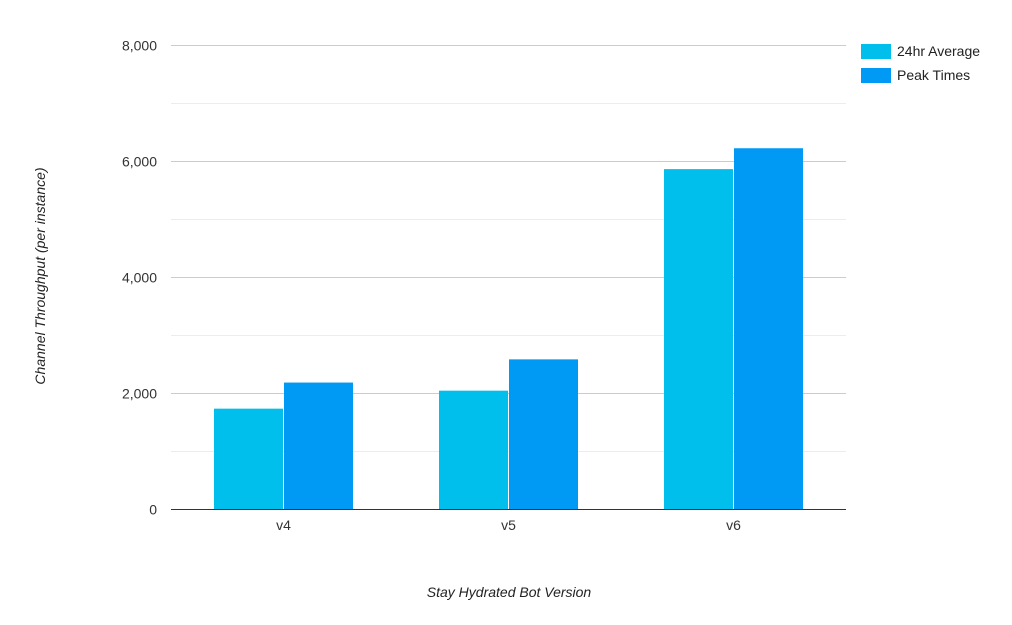 This screenshot has width=1012, height=625. What do you see at coordinates (40, 275) in the screenshot?
I see `y-axis-title: Channel Throughput (per instance)` at bounding box center [40, 275].